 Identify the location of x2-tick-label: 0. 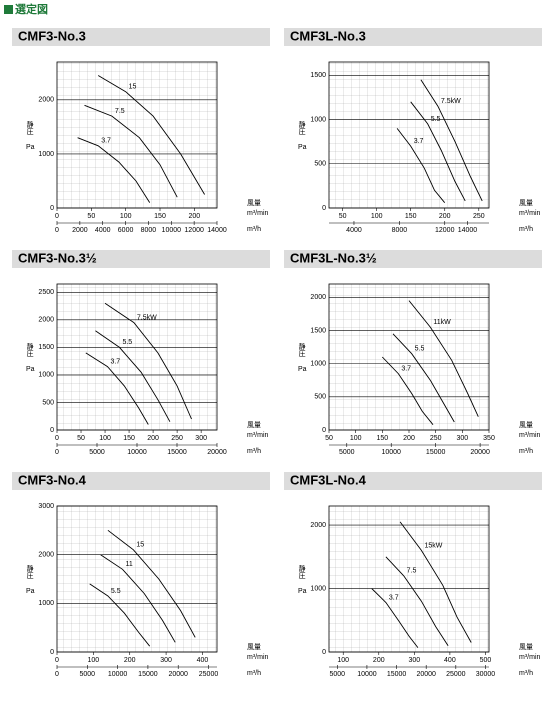
(57, 452).